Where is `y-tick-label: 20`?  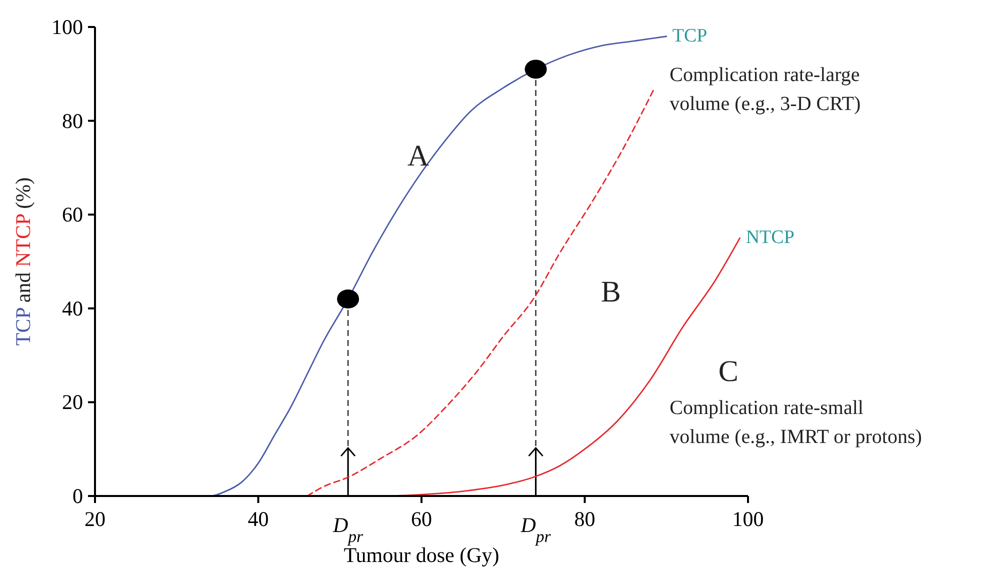 y-tick-label: 20 is located at coordinates (72, 402).